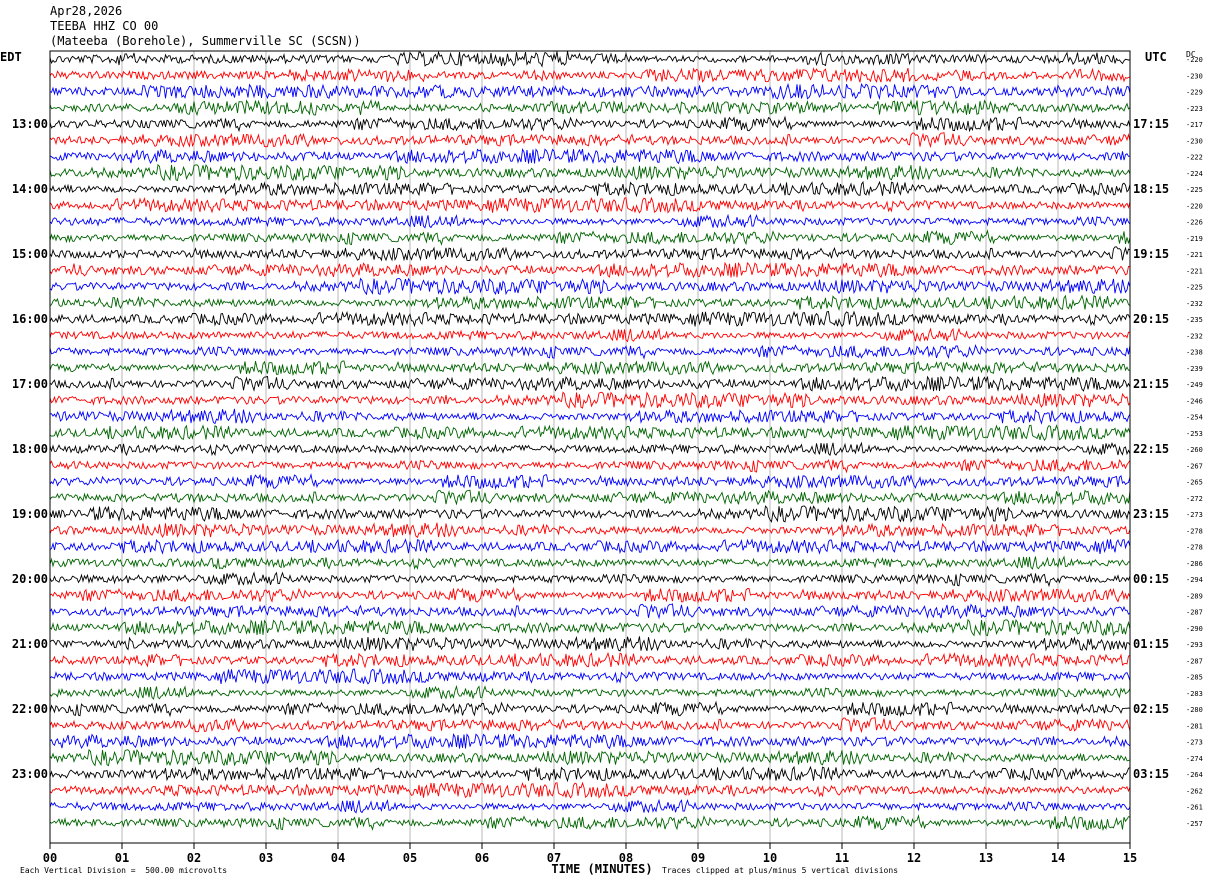  What do you see at coordinates (122, 858) in the screenshot?
I see `x-tick-label: 01` at bounding box center [122, 858].